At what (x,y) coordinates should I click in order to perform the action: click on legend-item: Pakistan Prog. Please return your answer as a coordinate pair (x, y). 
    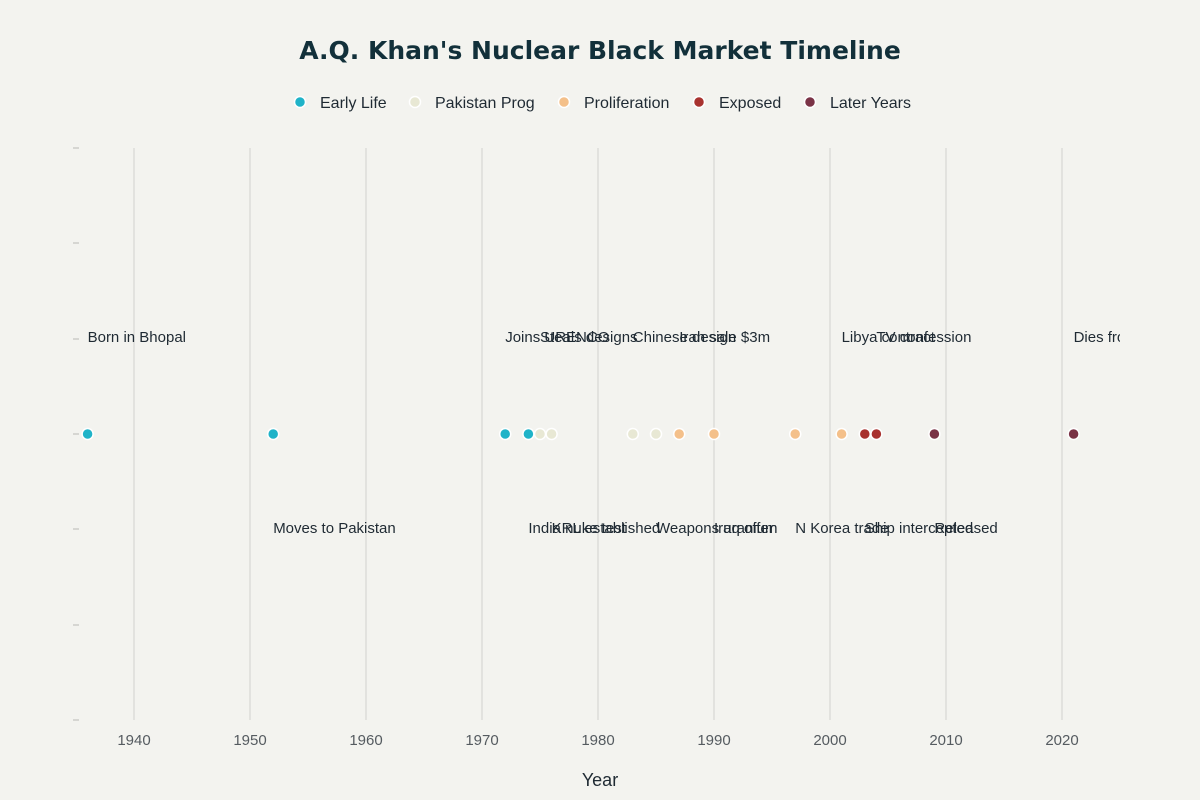
    Looking at the image, I should click on (471, 103).